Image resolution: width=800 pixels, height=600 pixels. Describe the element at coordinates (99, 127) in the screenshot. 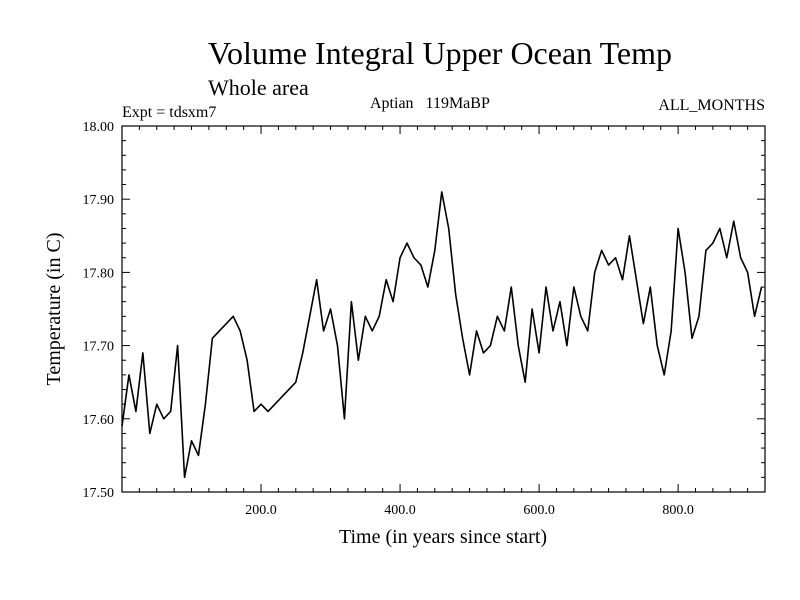

I see `y-tick-label: 18.00` at that location.